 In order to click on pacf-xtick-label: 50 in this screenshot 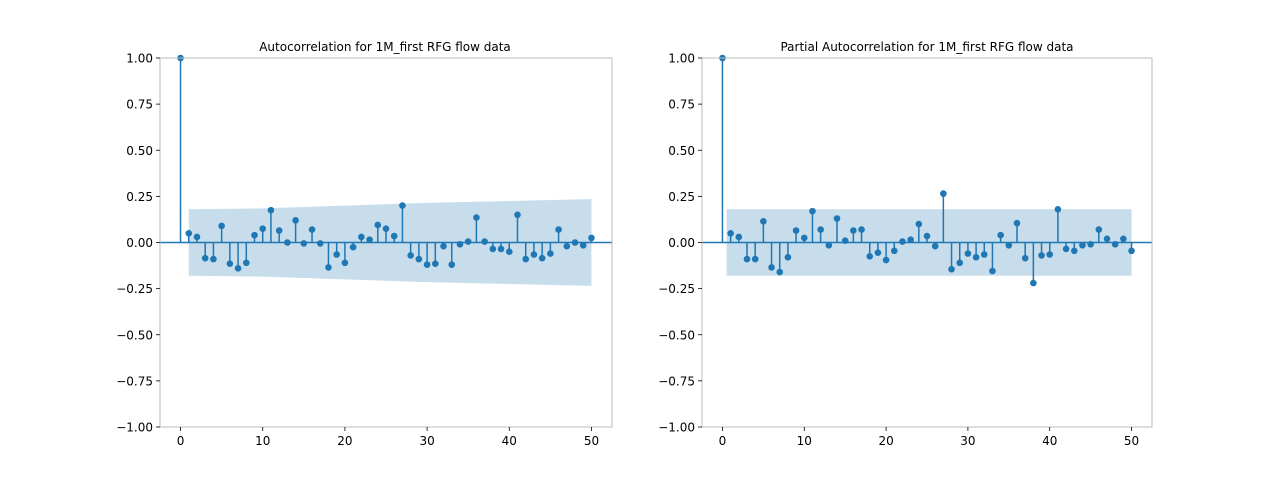, I will do `click(1131, 441)`.